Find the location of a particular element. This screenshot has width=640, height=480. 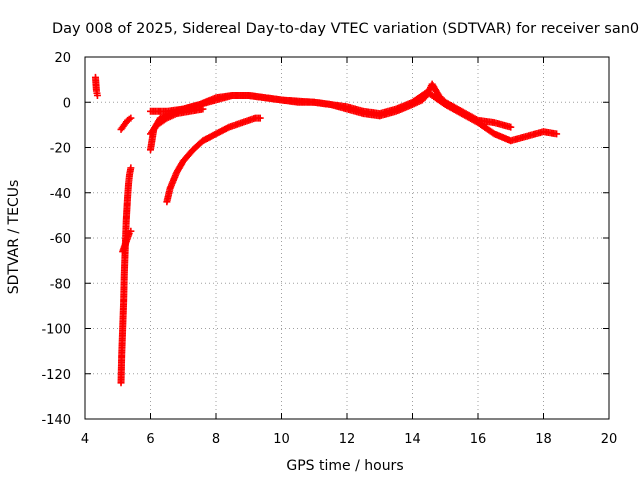

x-tick-label: 4 is located at coordinates (85, 439).